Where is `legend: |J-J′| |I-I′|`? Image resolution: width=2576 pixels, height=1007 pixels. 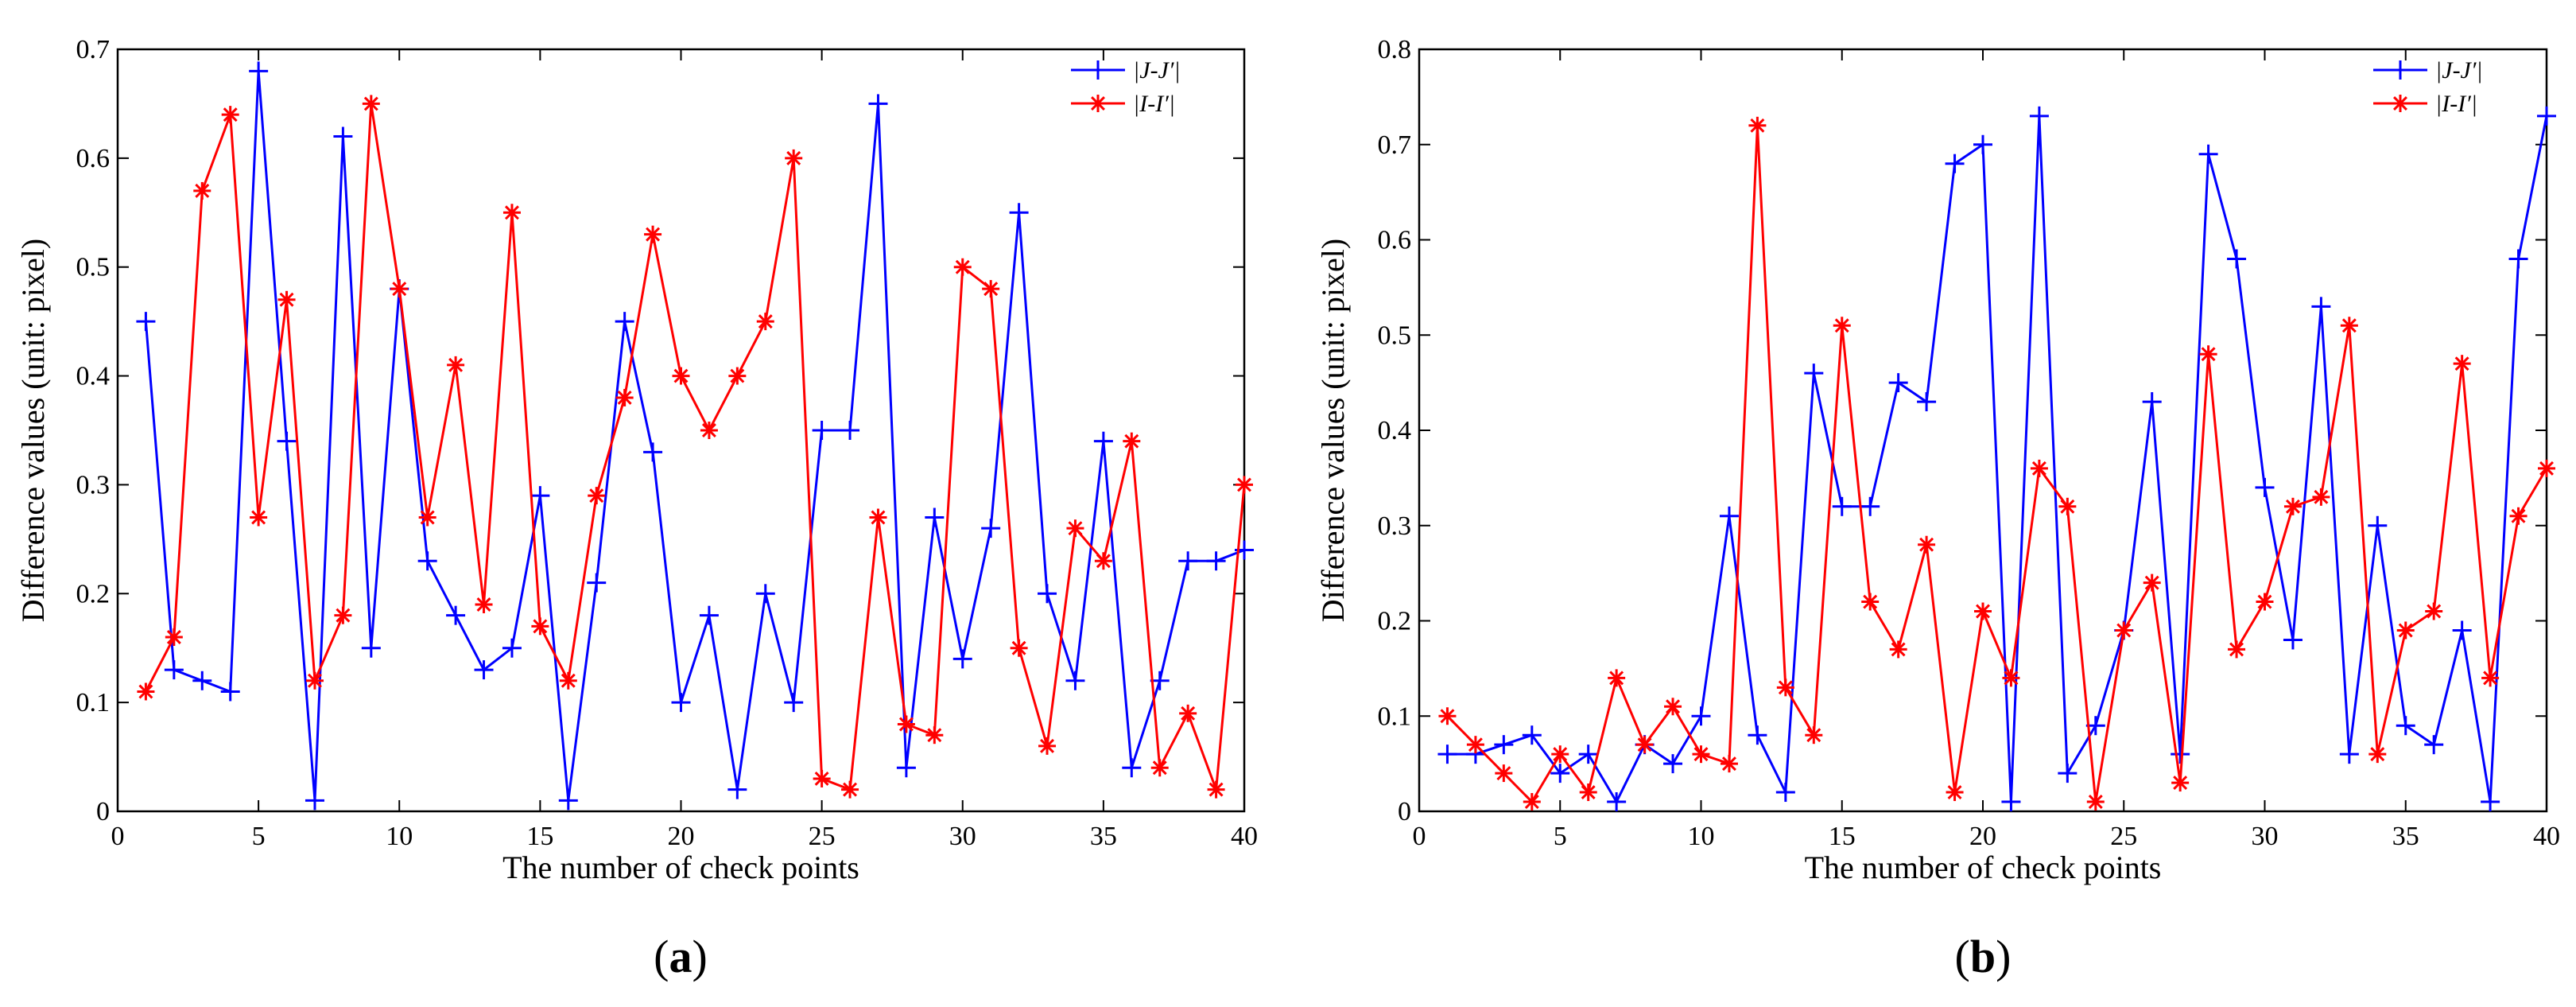 legend: |J-J′| |I-I′| is located at coordinates (2428, 87).